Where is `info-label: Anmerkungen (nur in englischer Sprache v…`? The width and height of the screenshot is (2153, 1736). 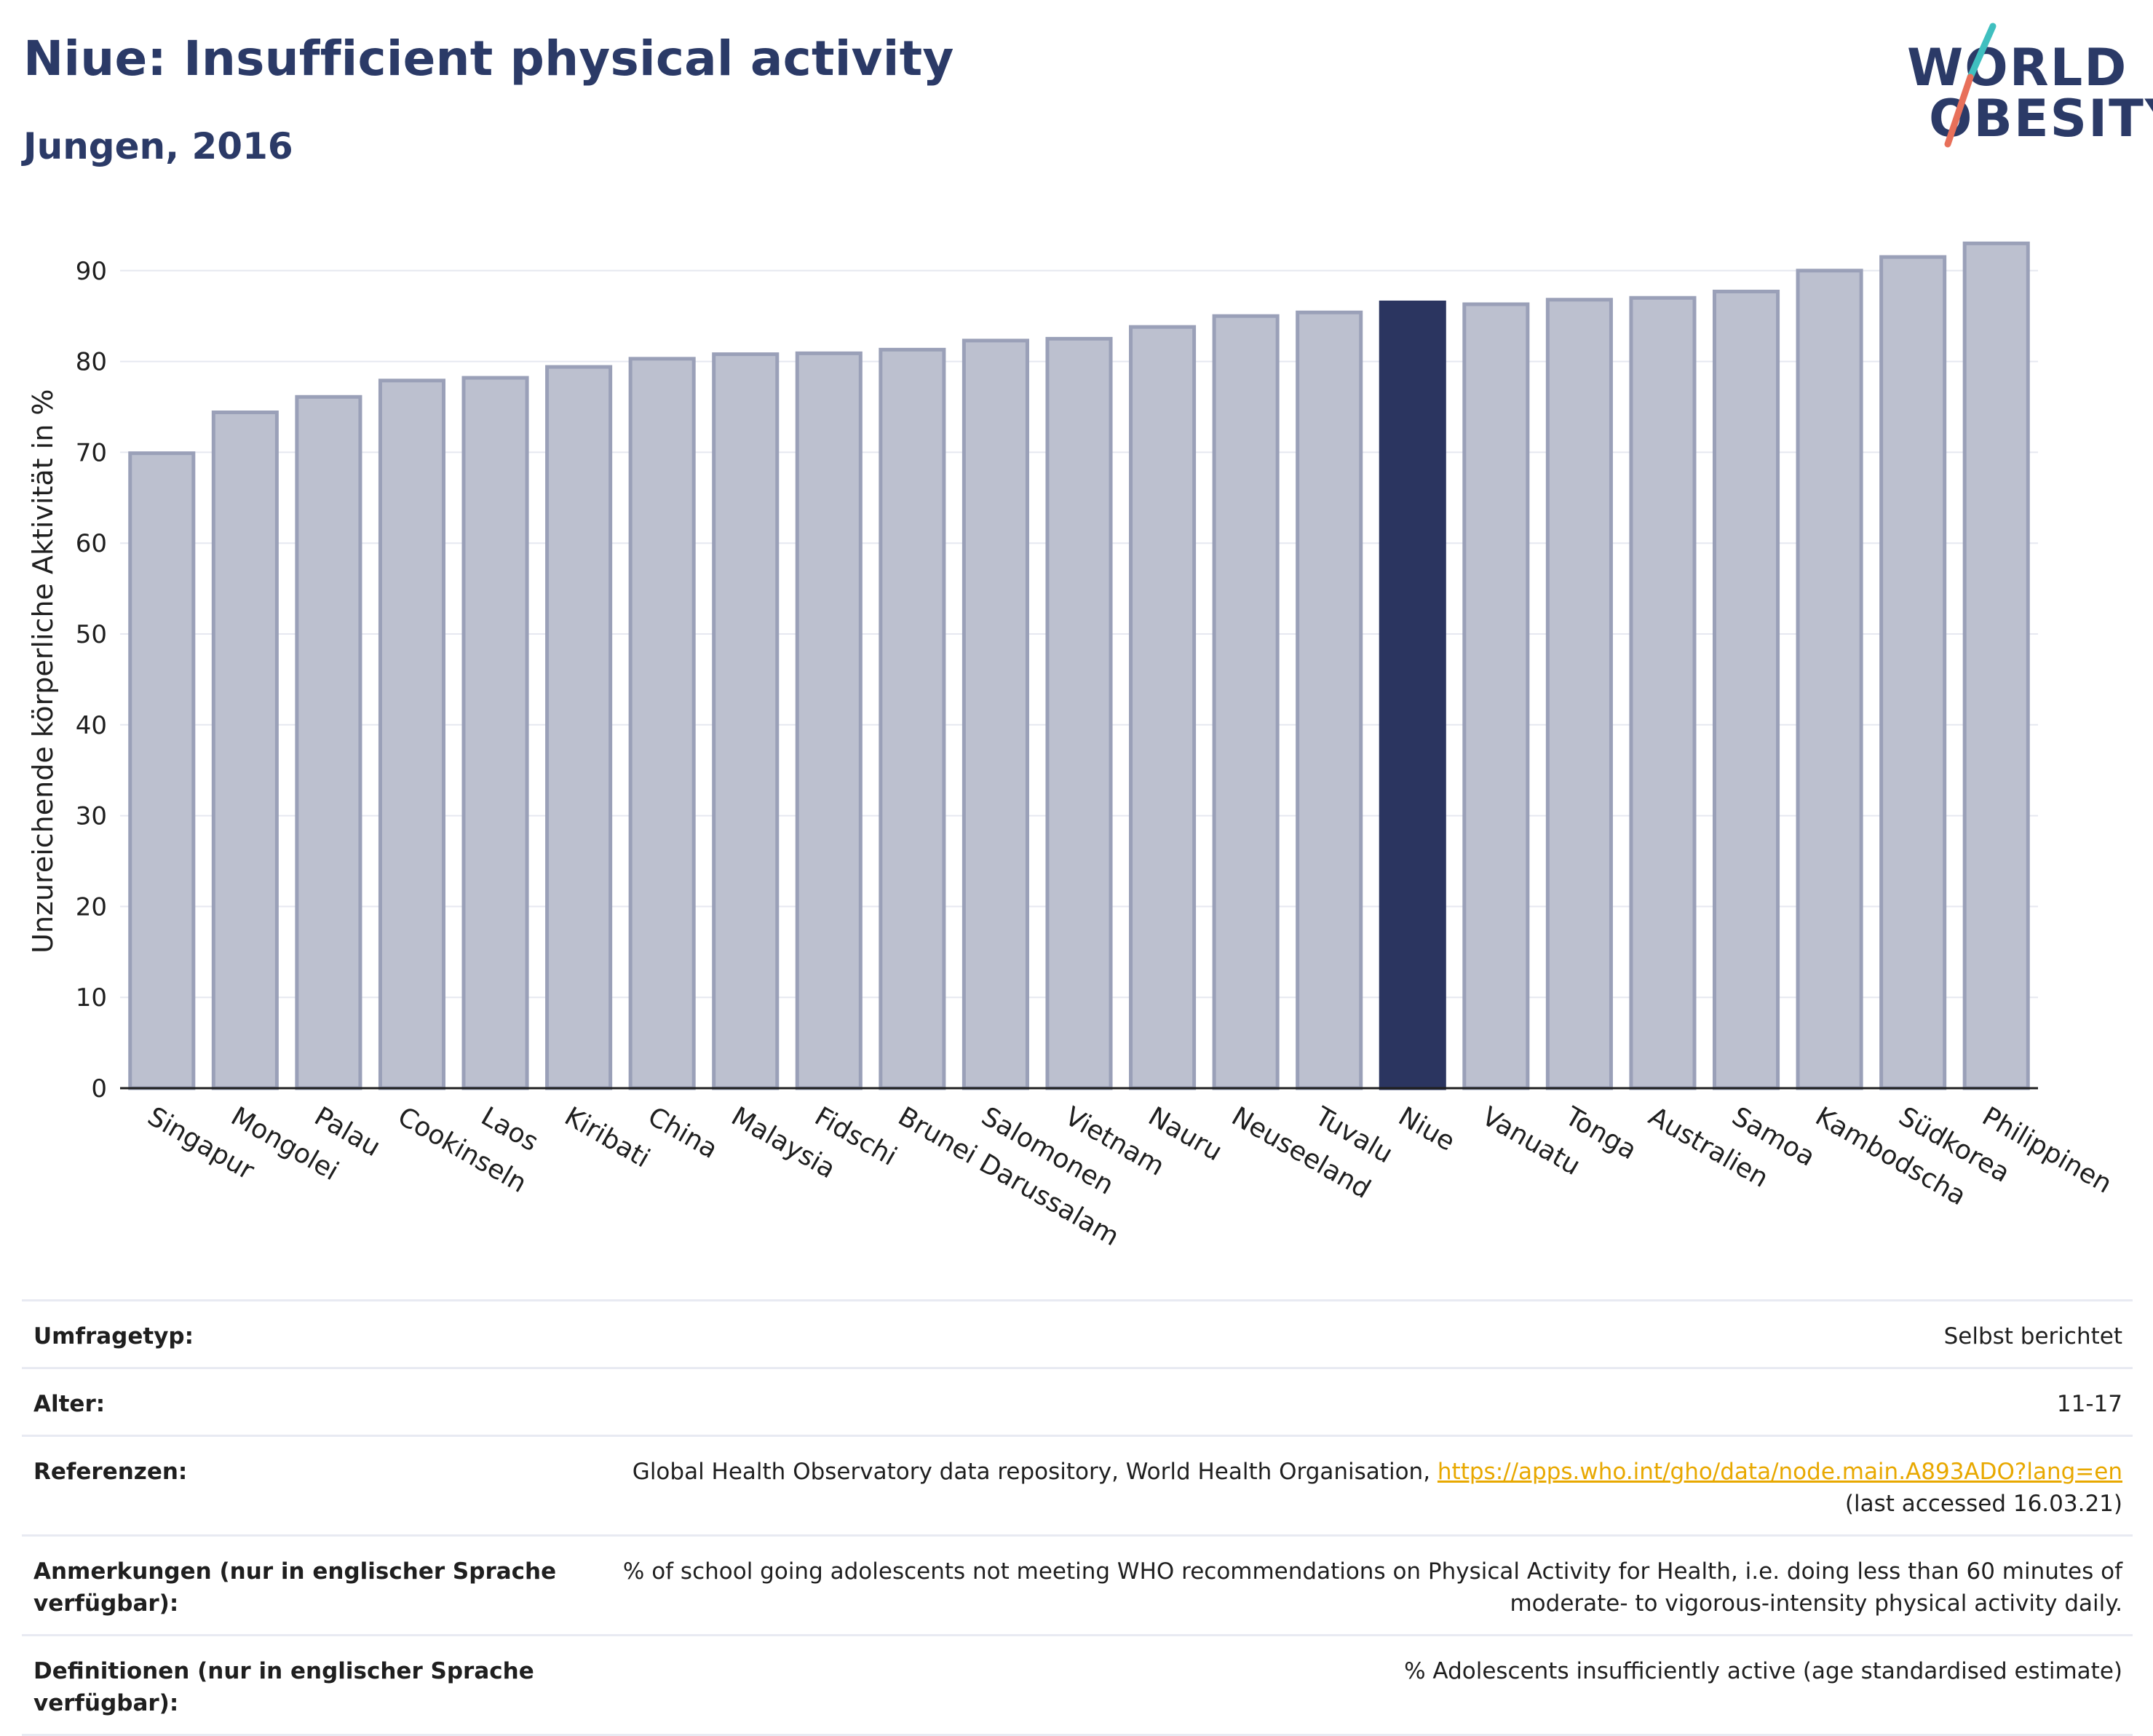
info-label: Anmerkungen (nur in englischer Sprache v… is located at coordinates (295, 1587).